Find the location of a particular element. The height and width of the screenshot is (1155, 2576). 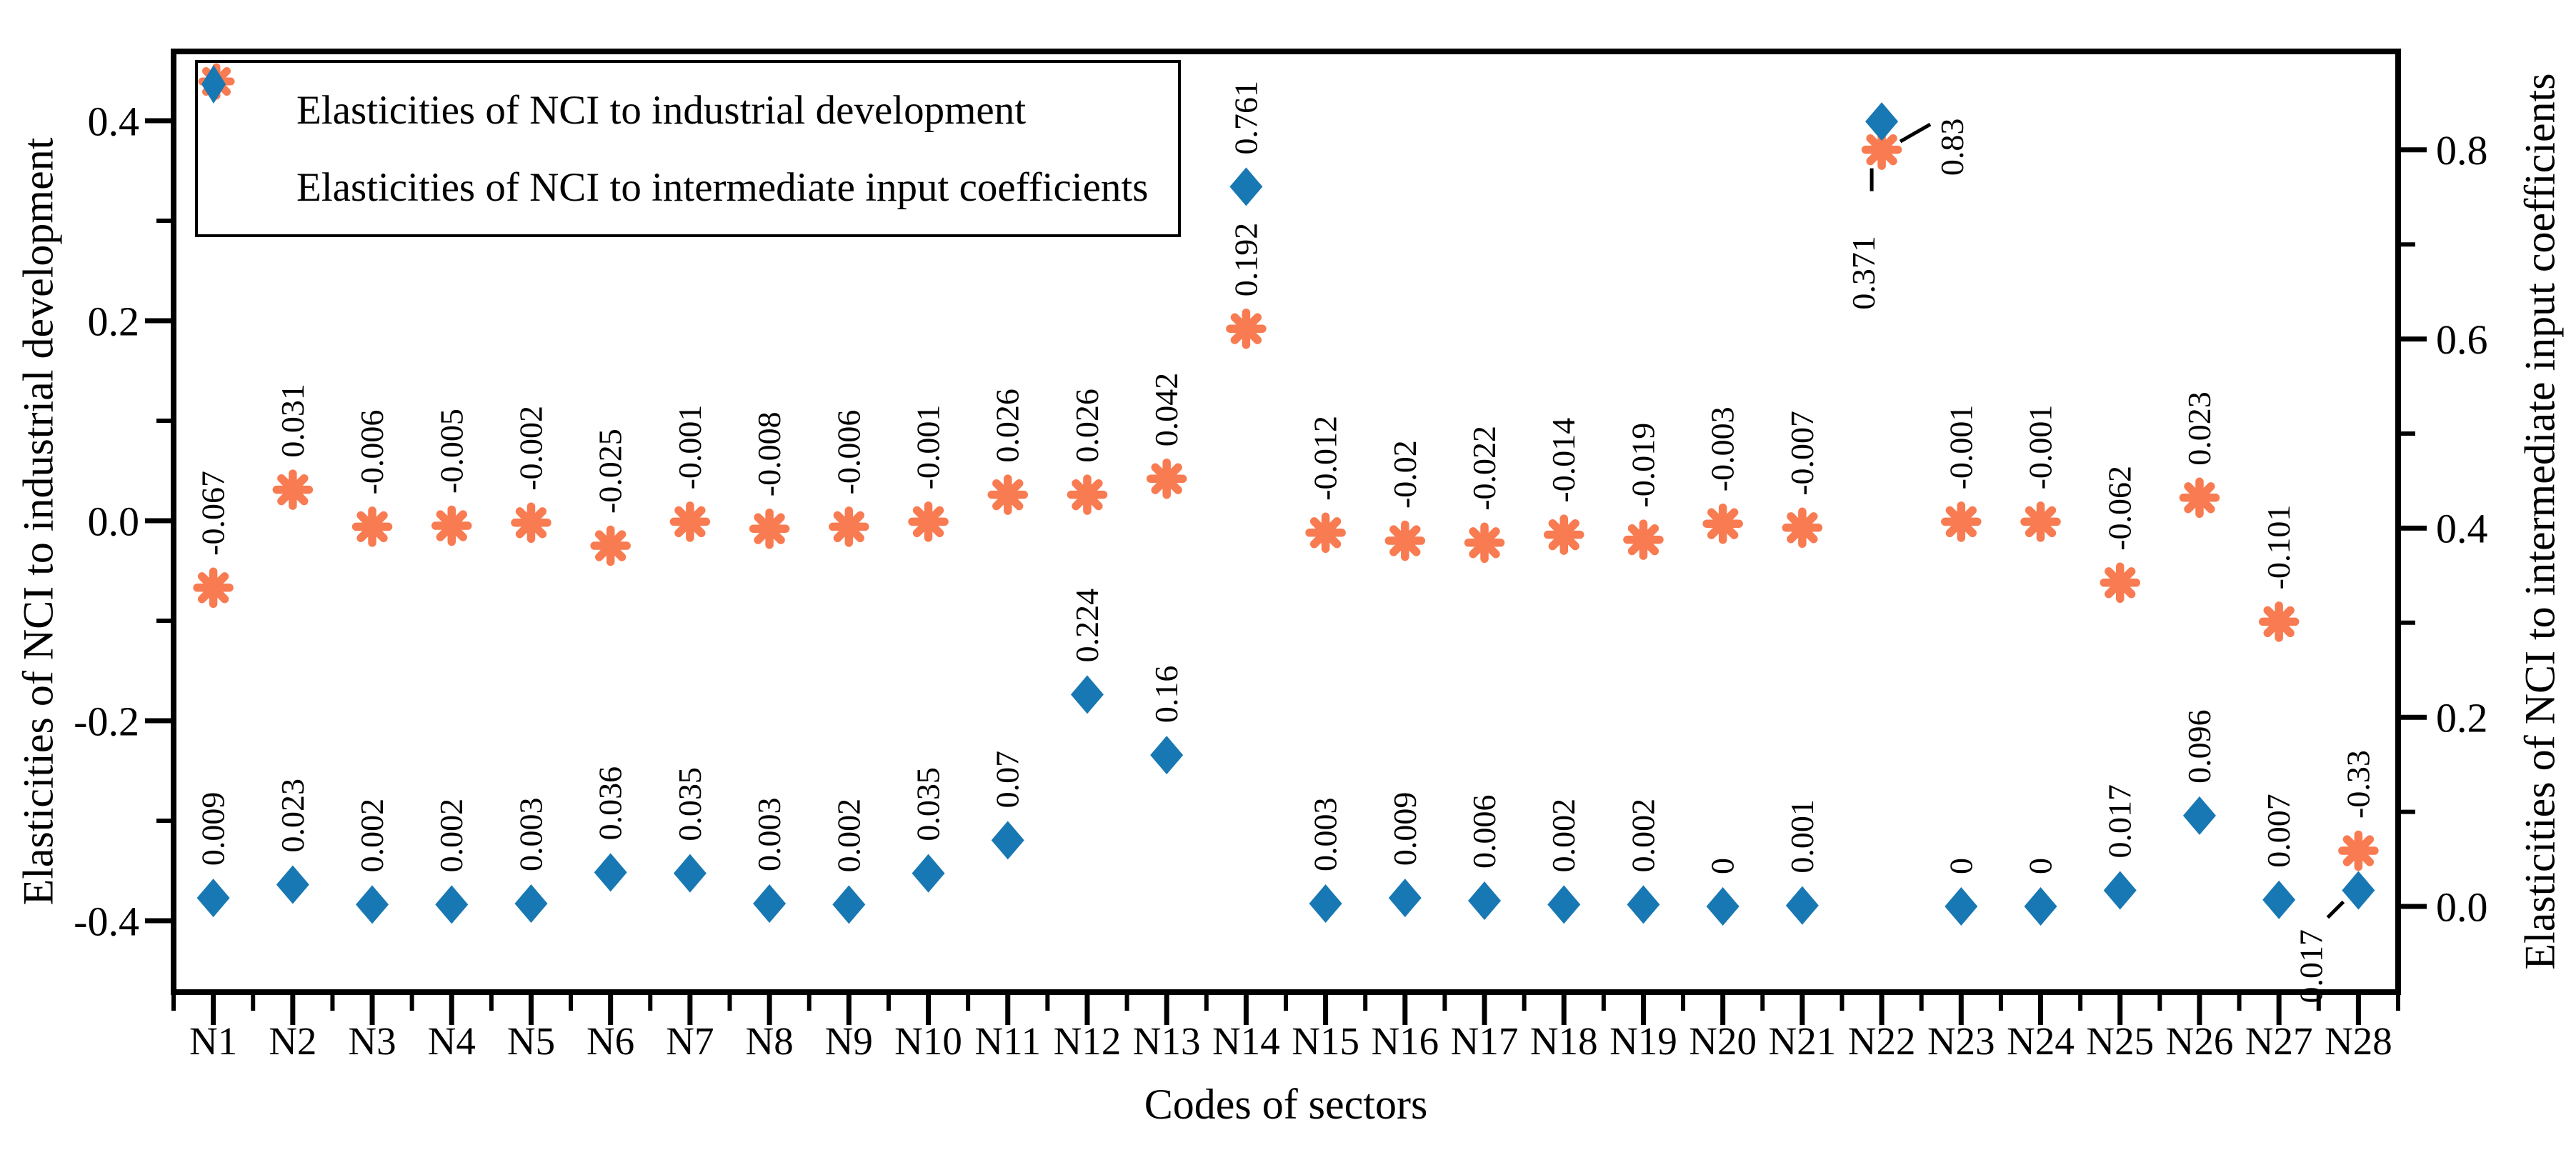

marker-industrial-N15 is located at coordinates (1325, 533).